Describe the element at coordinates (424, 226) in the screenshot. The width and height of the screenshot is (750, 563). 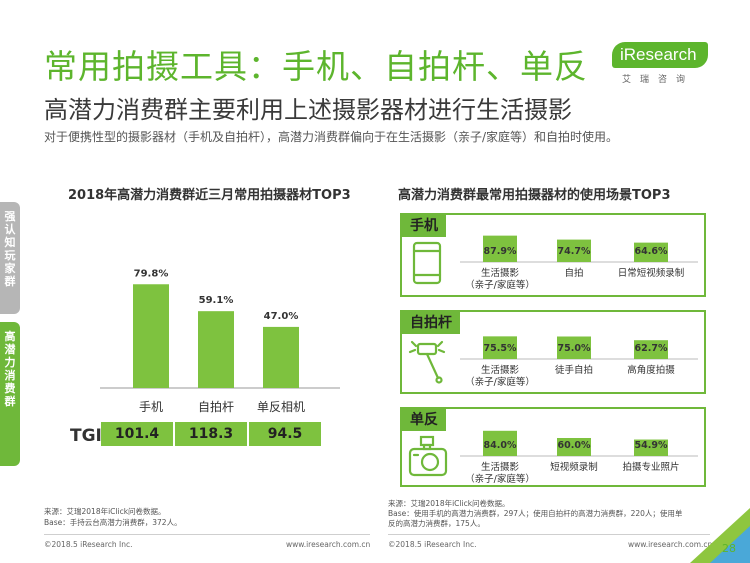
I see `panel-device-tag: 手机` at that location.